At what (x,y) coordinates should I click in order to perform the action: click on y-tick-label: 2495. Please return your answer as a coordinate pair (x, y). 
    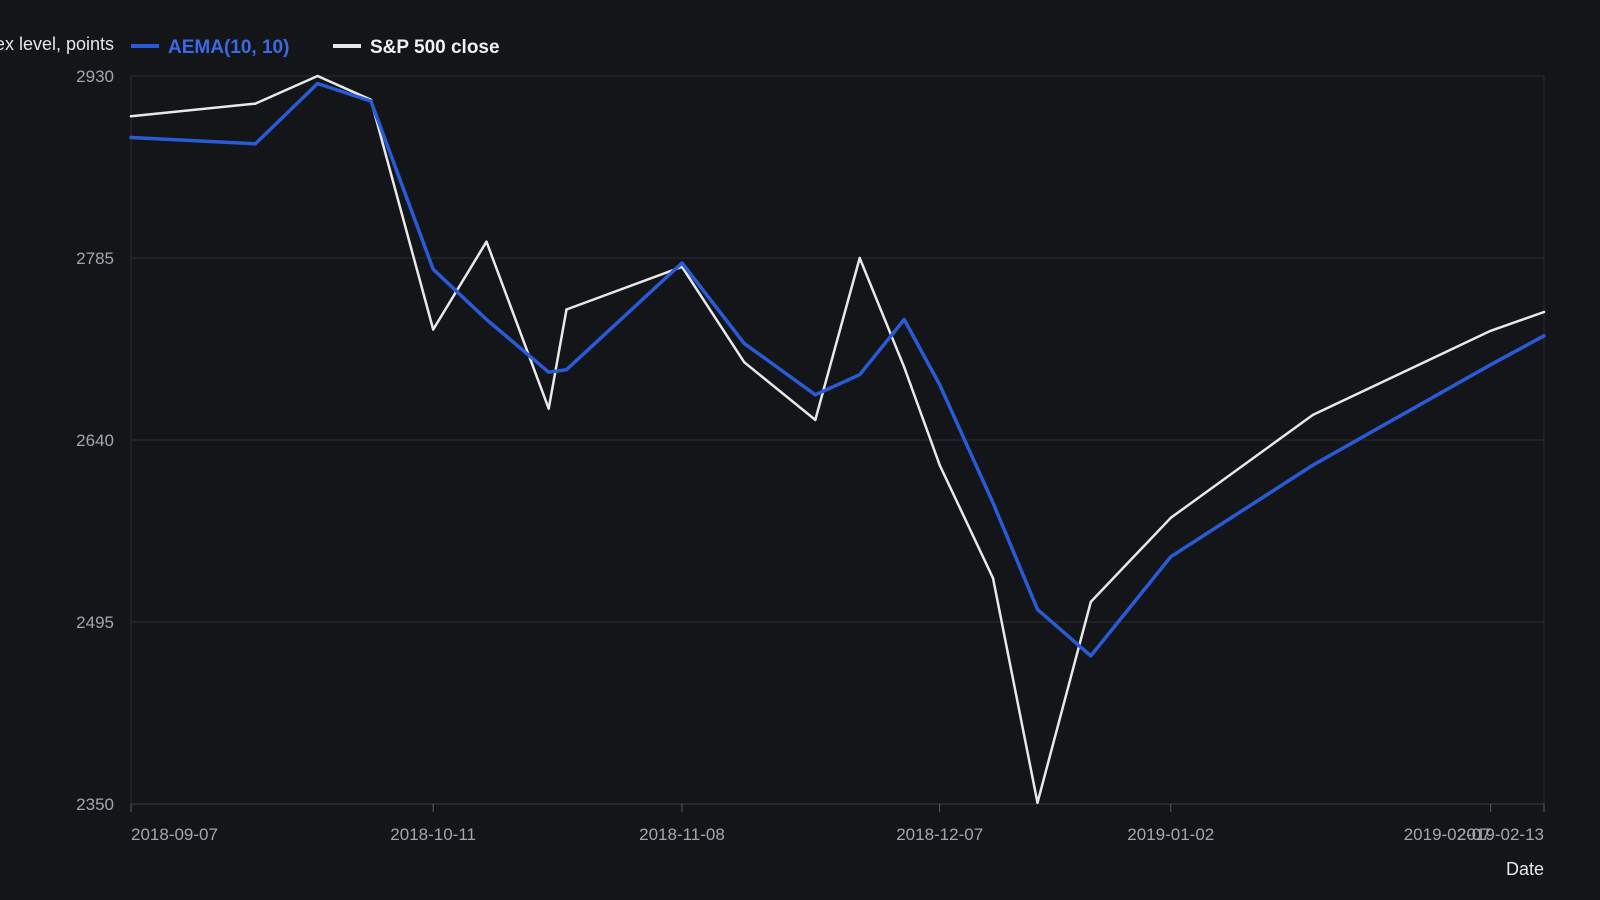
    Looking at the image, I should click on (95, 622).